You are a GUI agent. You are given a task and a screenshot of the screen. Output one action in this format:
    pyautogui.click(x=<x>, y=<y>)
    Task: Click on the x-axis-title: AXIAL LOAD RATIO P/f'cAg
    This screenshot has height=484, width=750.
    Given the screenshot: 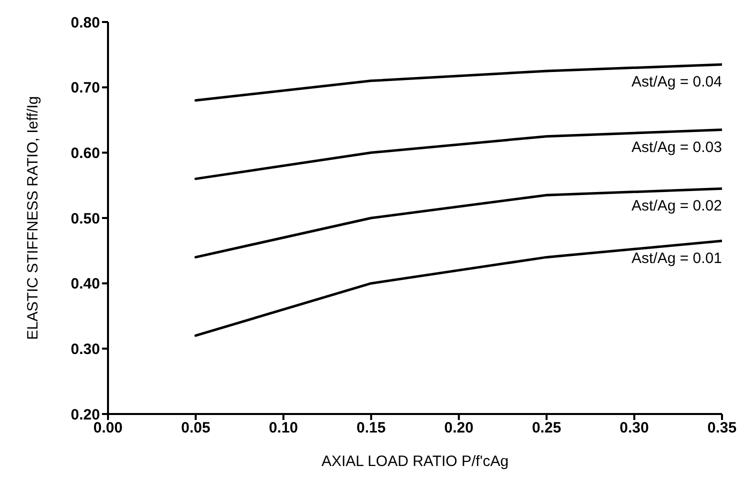 What is the action you would take?
    pyautogui.click(x=415, y=461)
    